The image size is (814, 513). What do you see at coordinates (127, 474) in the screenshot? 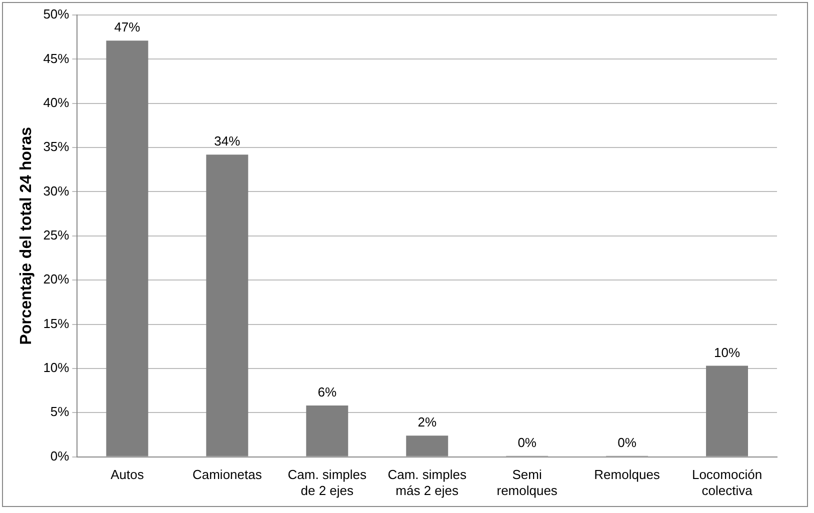
I see `x-tick-label: Autos` at bounding box center [127, 474].